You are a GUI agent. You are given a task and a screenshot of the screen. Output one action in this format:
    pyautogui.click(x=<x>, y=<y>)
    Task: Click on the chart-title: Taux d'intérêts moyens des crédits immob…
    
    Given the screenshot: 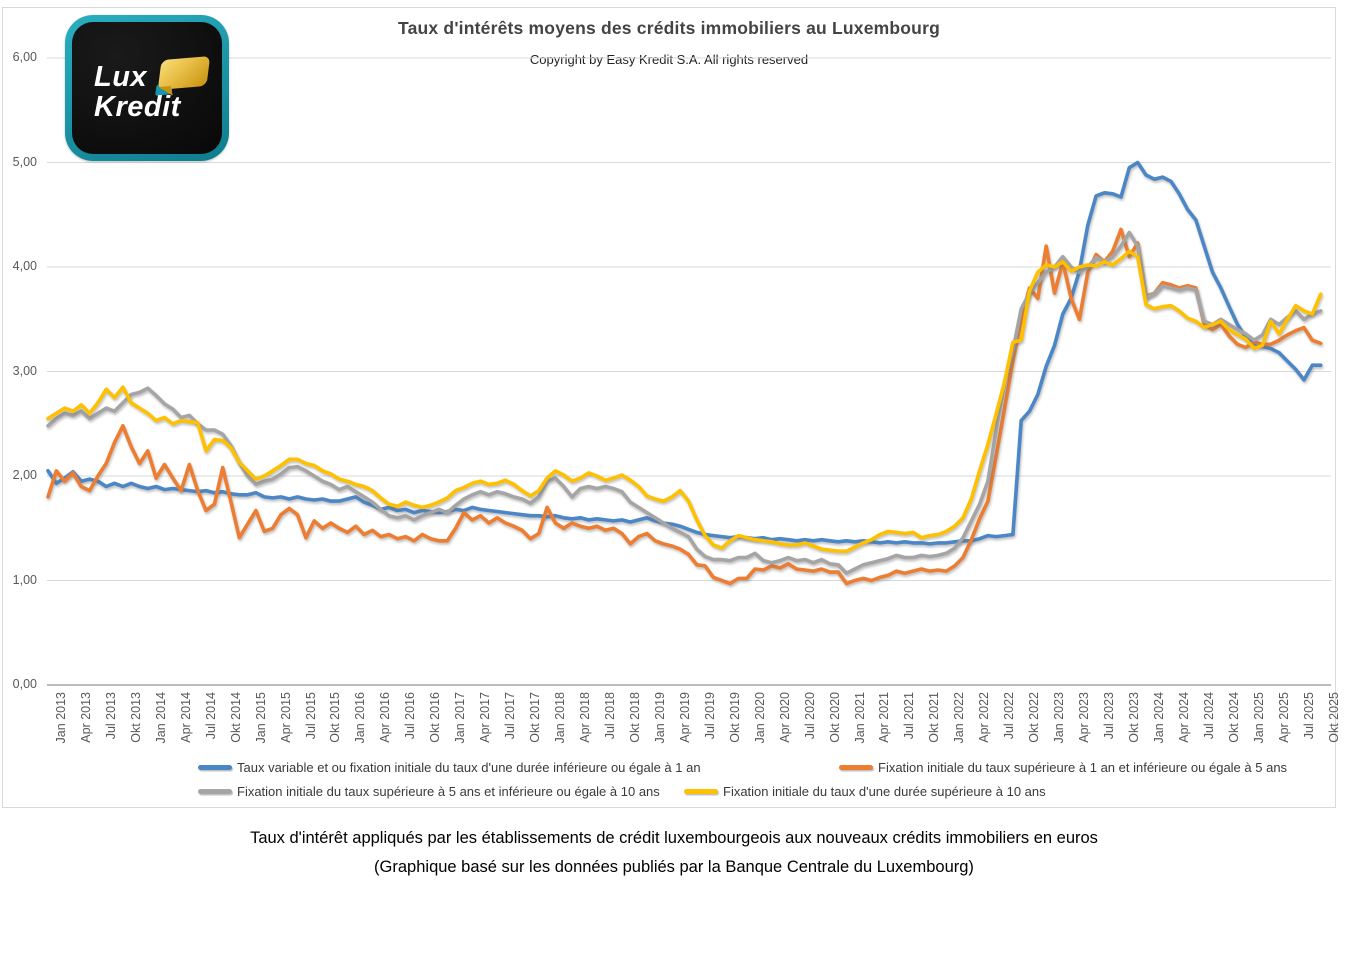 What is the action you would take?
    pyautogui.click(x=669, y=28)
    